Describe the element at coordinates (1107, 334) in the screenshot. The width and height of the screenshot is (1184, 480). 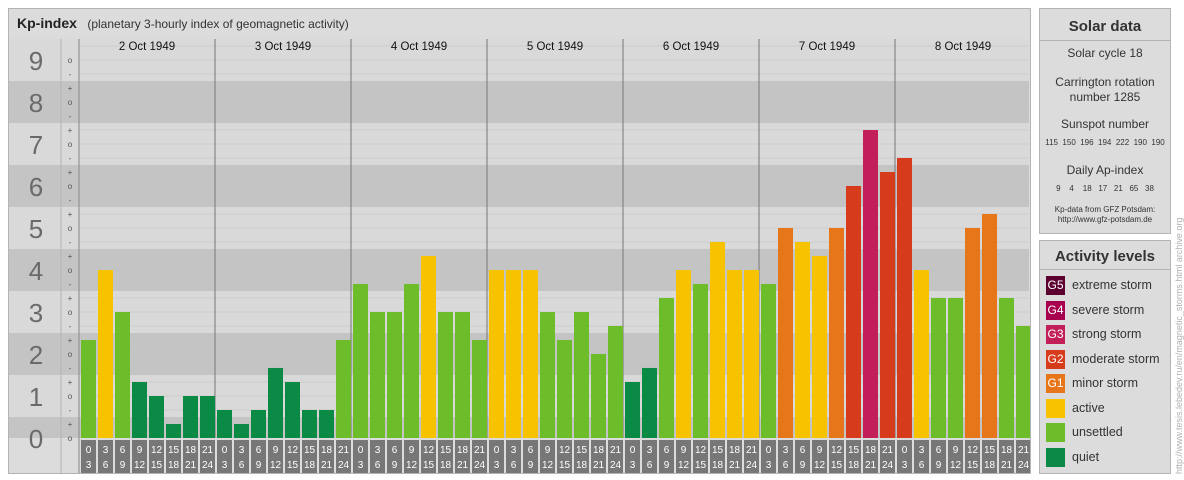
I see `legend-label: strong storm` at that location.